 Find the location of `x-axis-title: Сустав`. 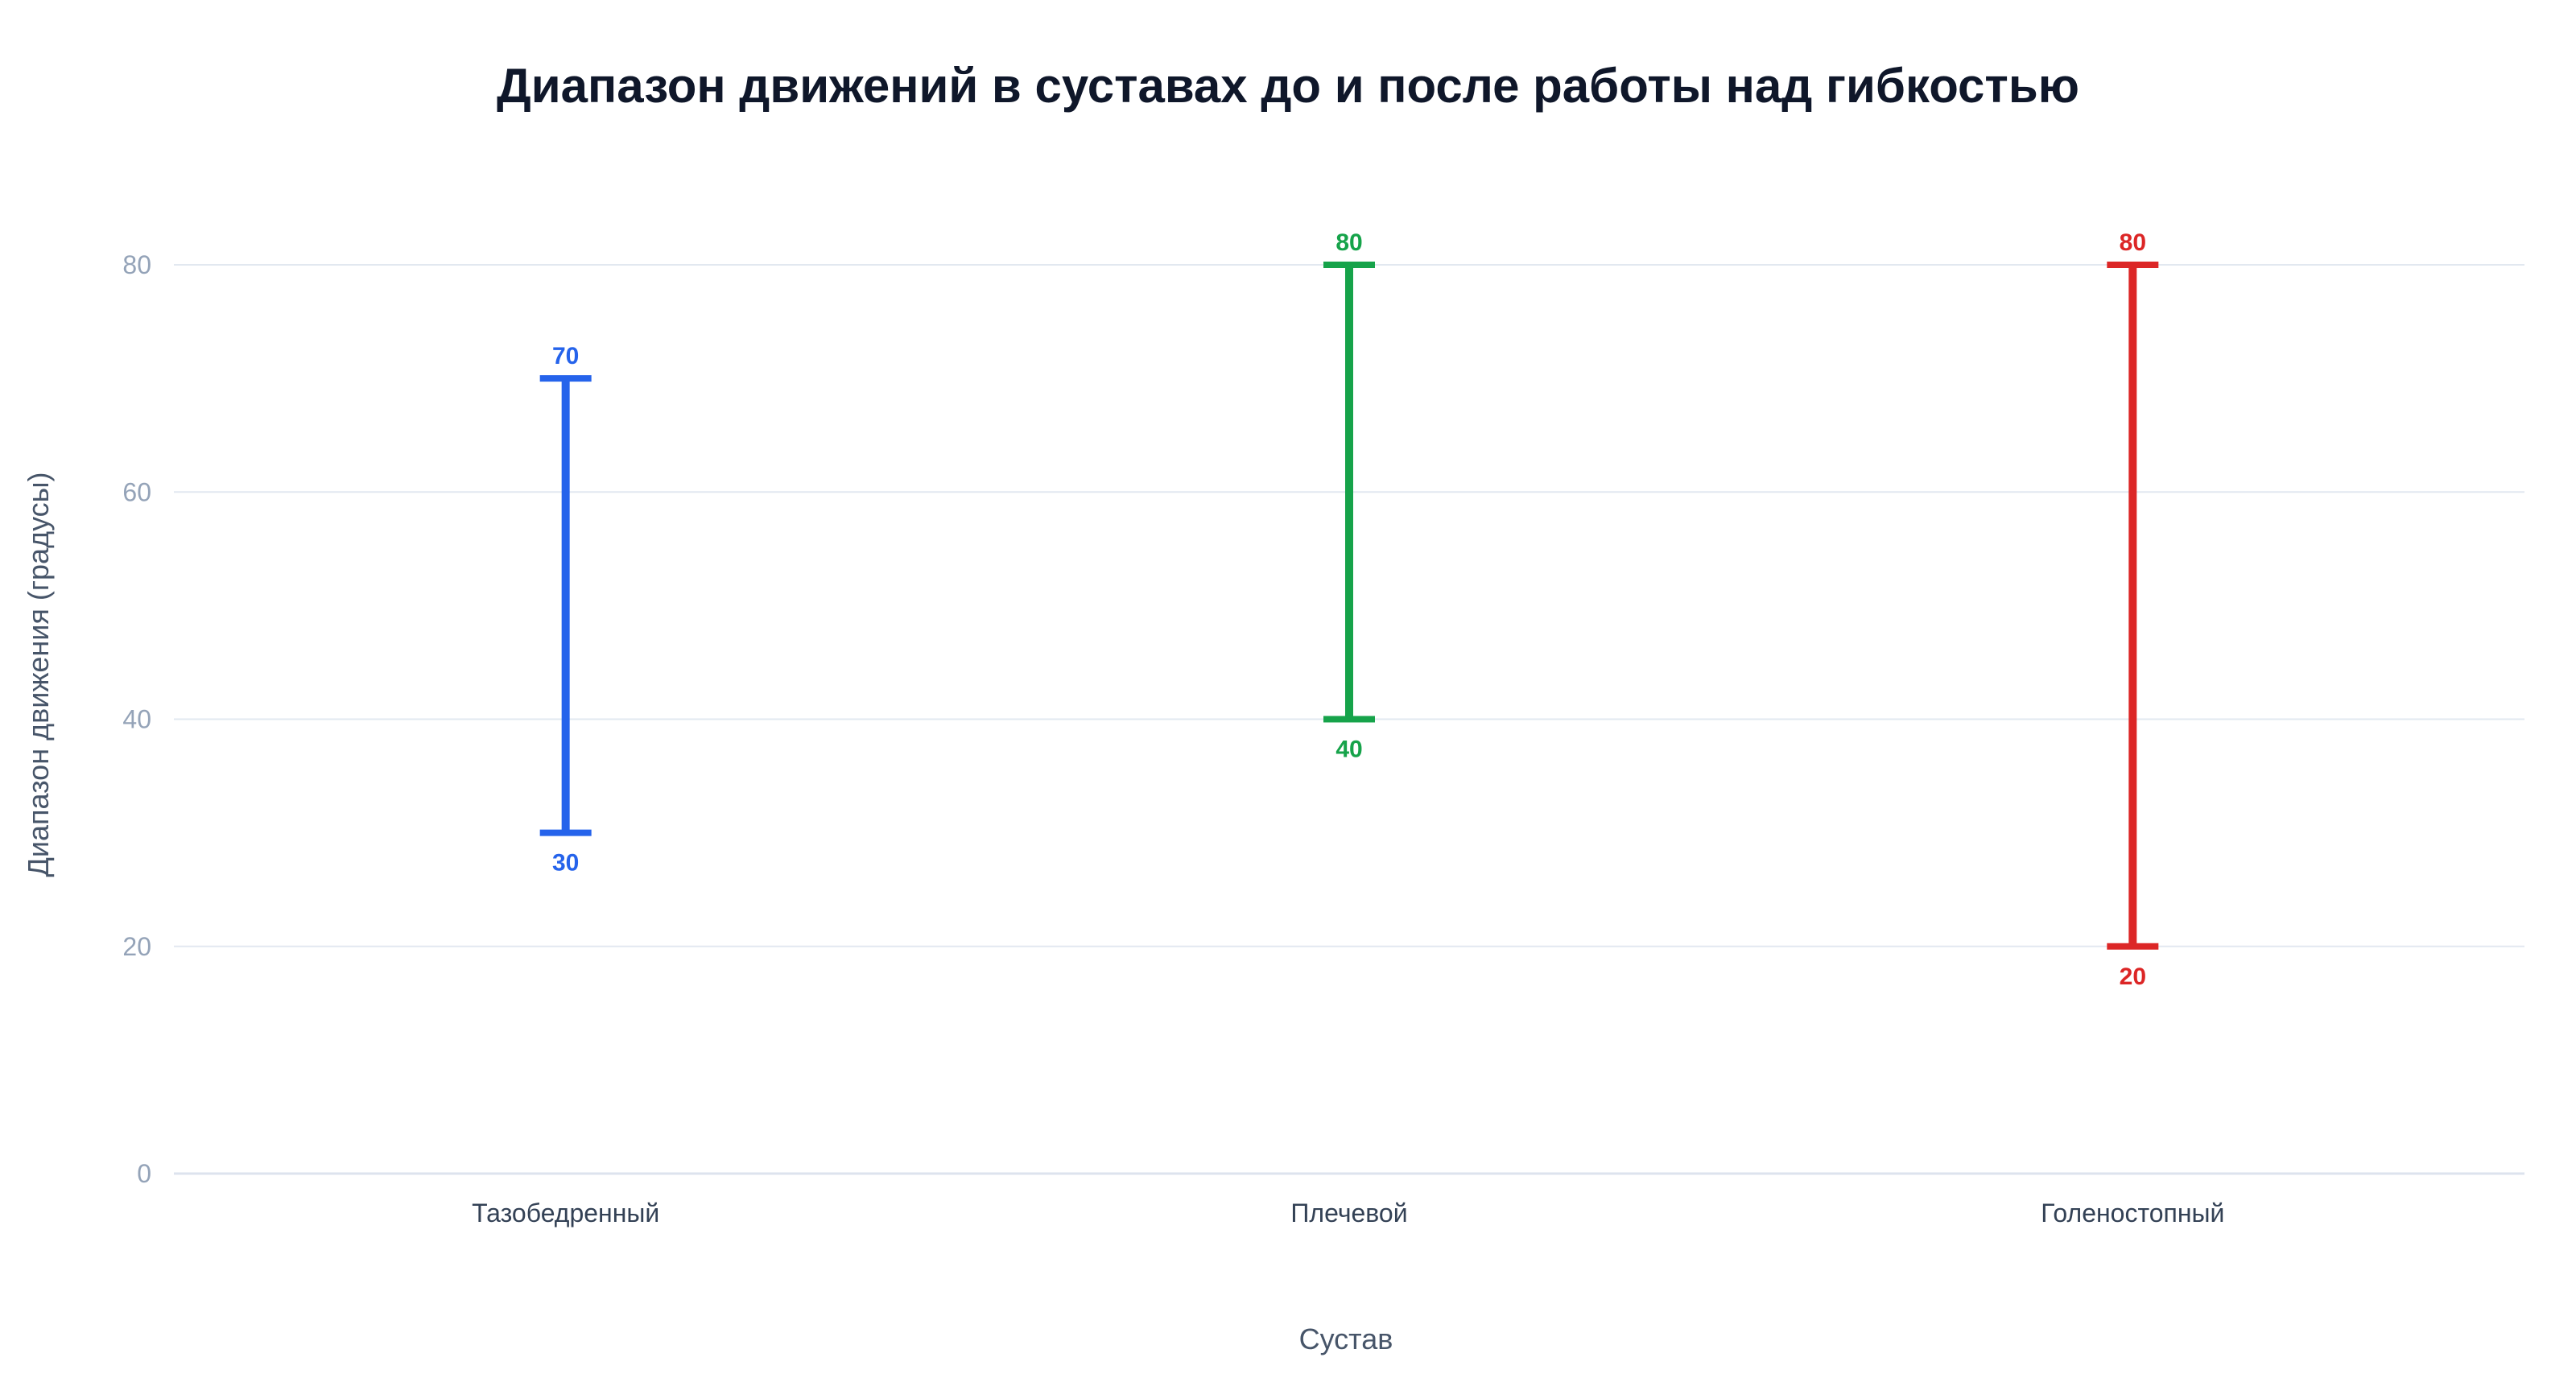

x-axis-title: Сустав is located at coordinates (1346, 1338).